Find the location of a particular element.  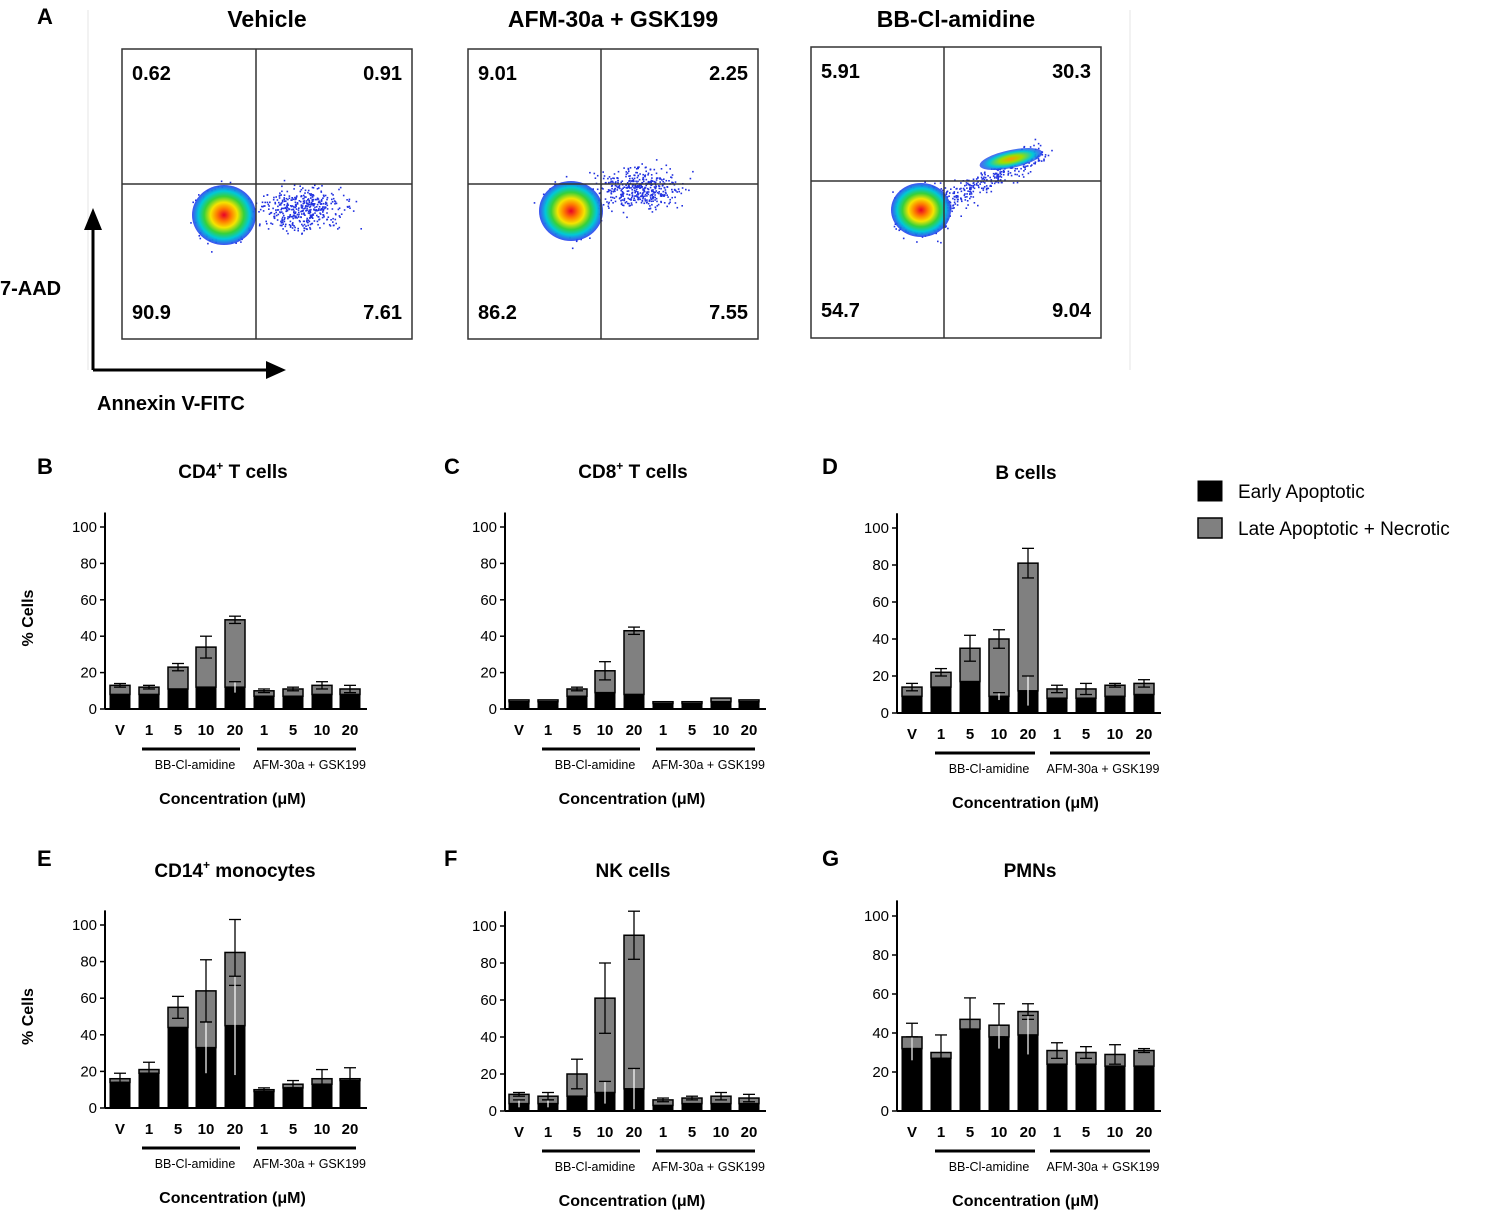

panel-letter-a: A is located at coordinates (45, 16).